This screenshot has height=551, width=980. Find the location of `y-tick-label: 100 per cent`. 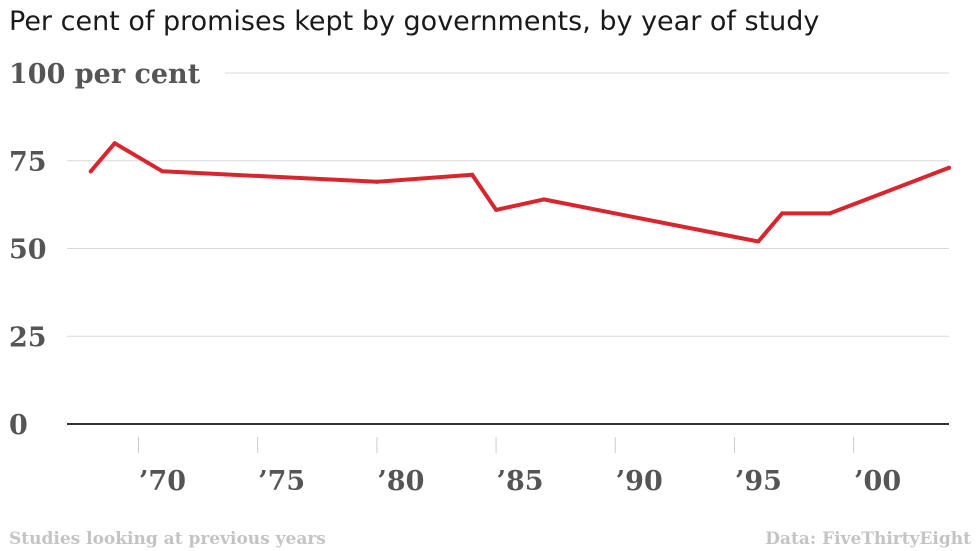

y-tick-label: 100 per cent is located at coordinates (105, 74).